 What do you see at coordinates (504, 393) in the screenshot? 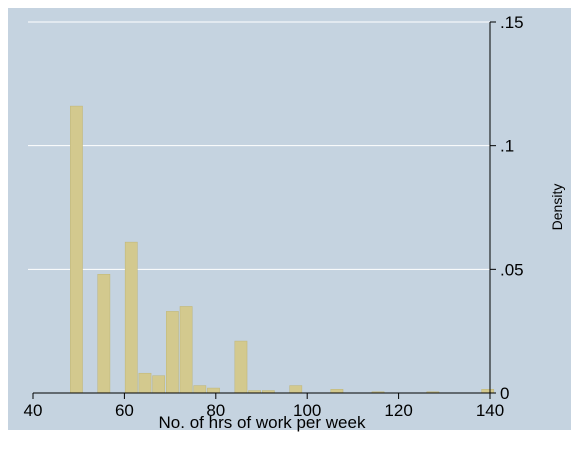
I see `y-tick-label: 0` at bounding box center [504, 393].